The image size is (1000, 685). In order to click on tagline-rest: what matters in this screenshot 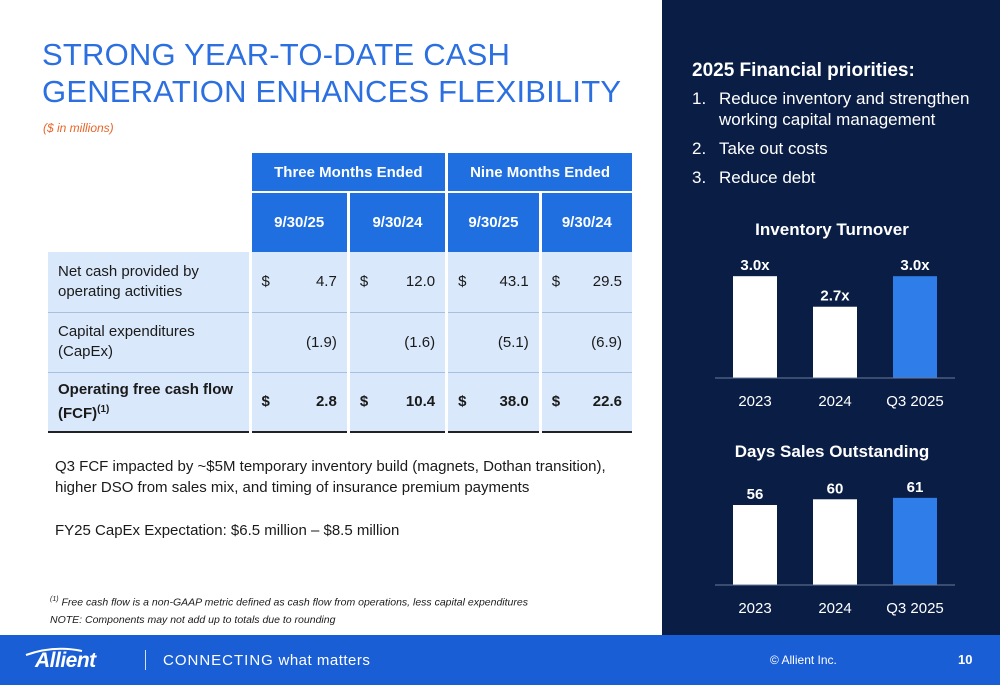, I will do `click(322, 660)`.